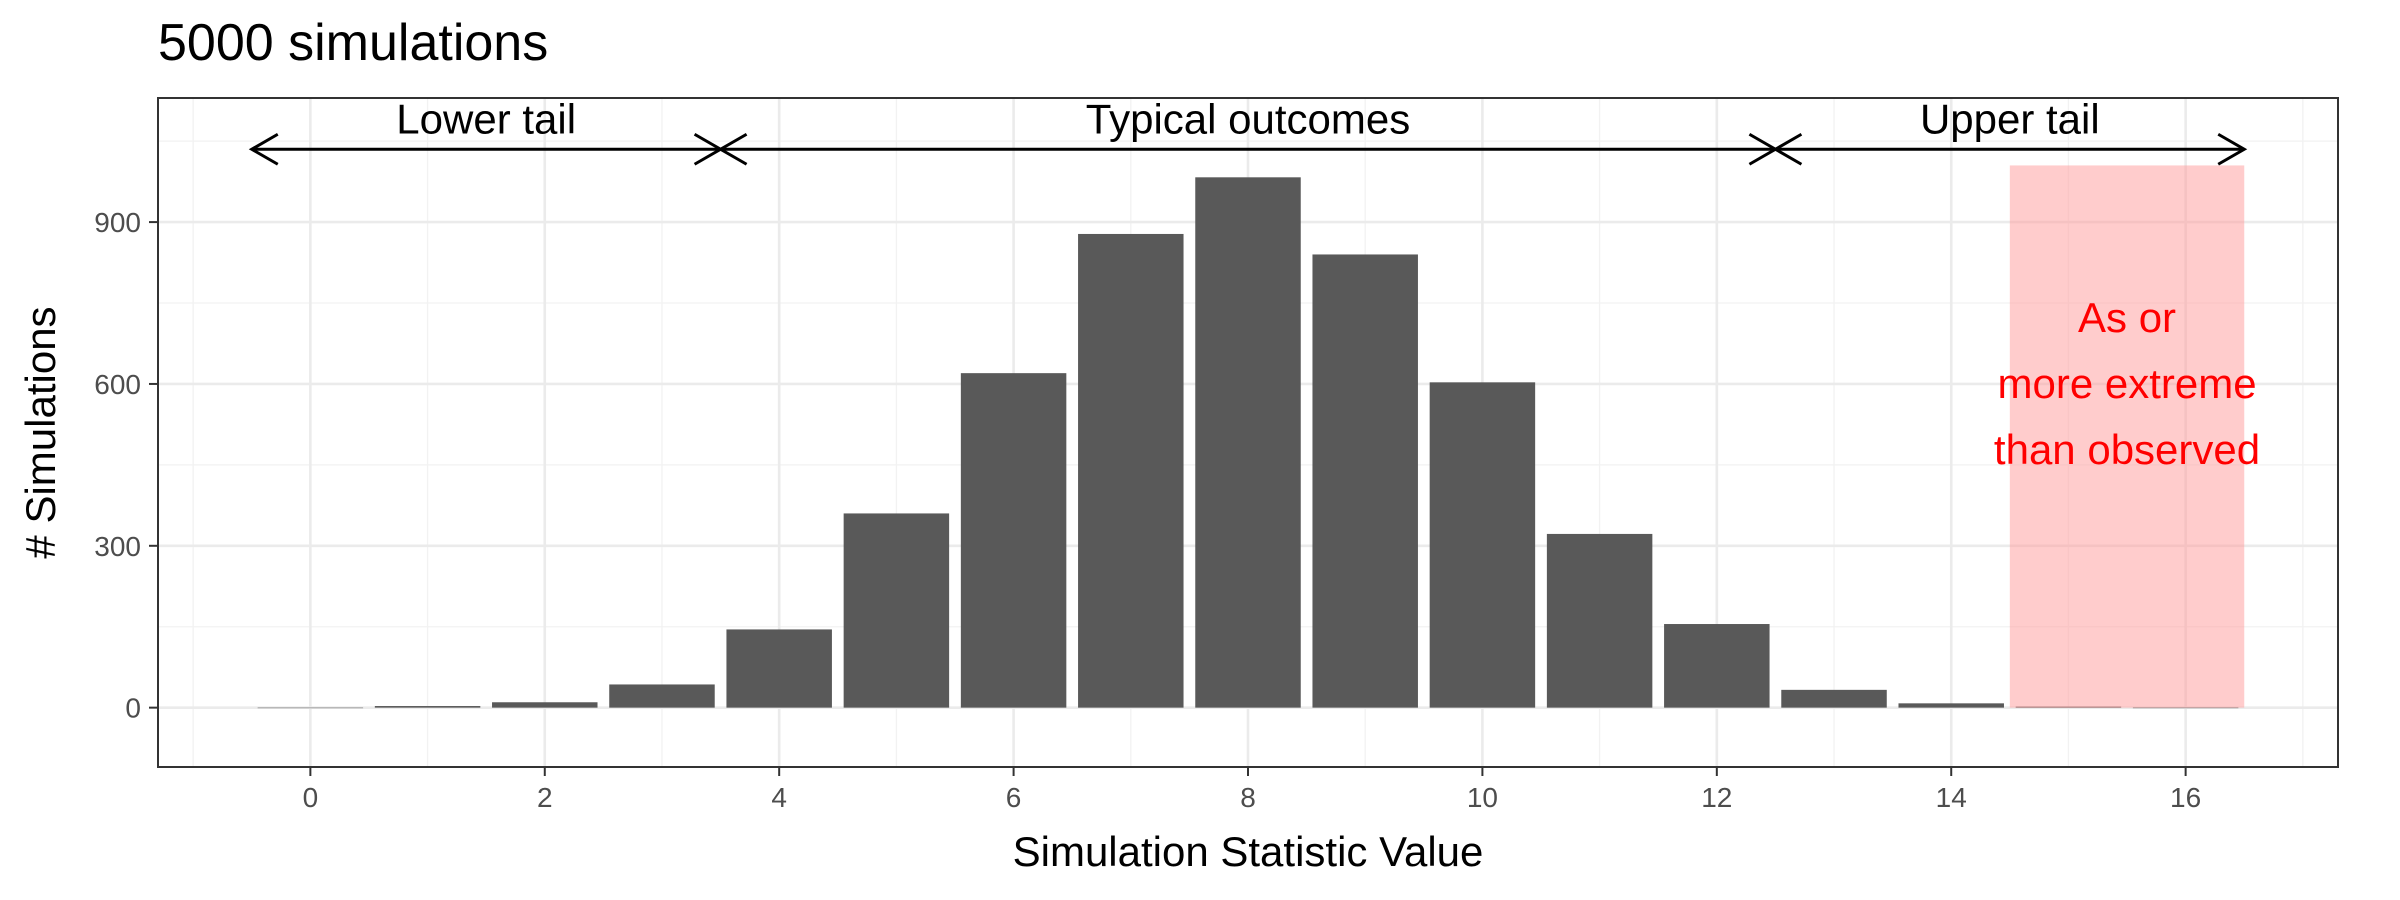 This screenshot has width=2400, height=900. What do you see at coordinates (40, 432) in the screenshot?
I see `y-axis-title: # Simulations` at bounding box center [40, 432].